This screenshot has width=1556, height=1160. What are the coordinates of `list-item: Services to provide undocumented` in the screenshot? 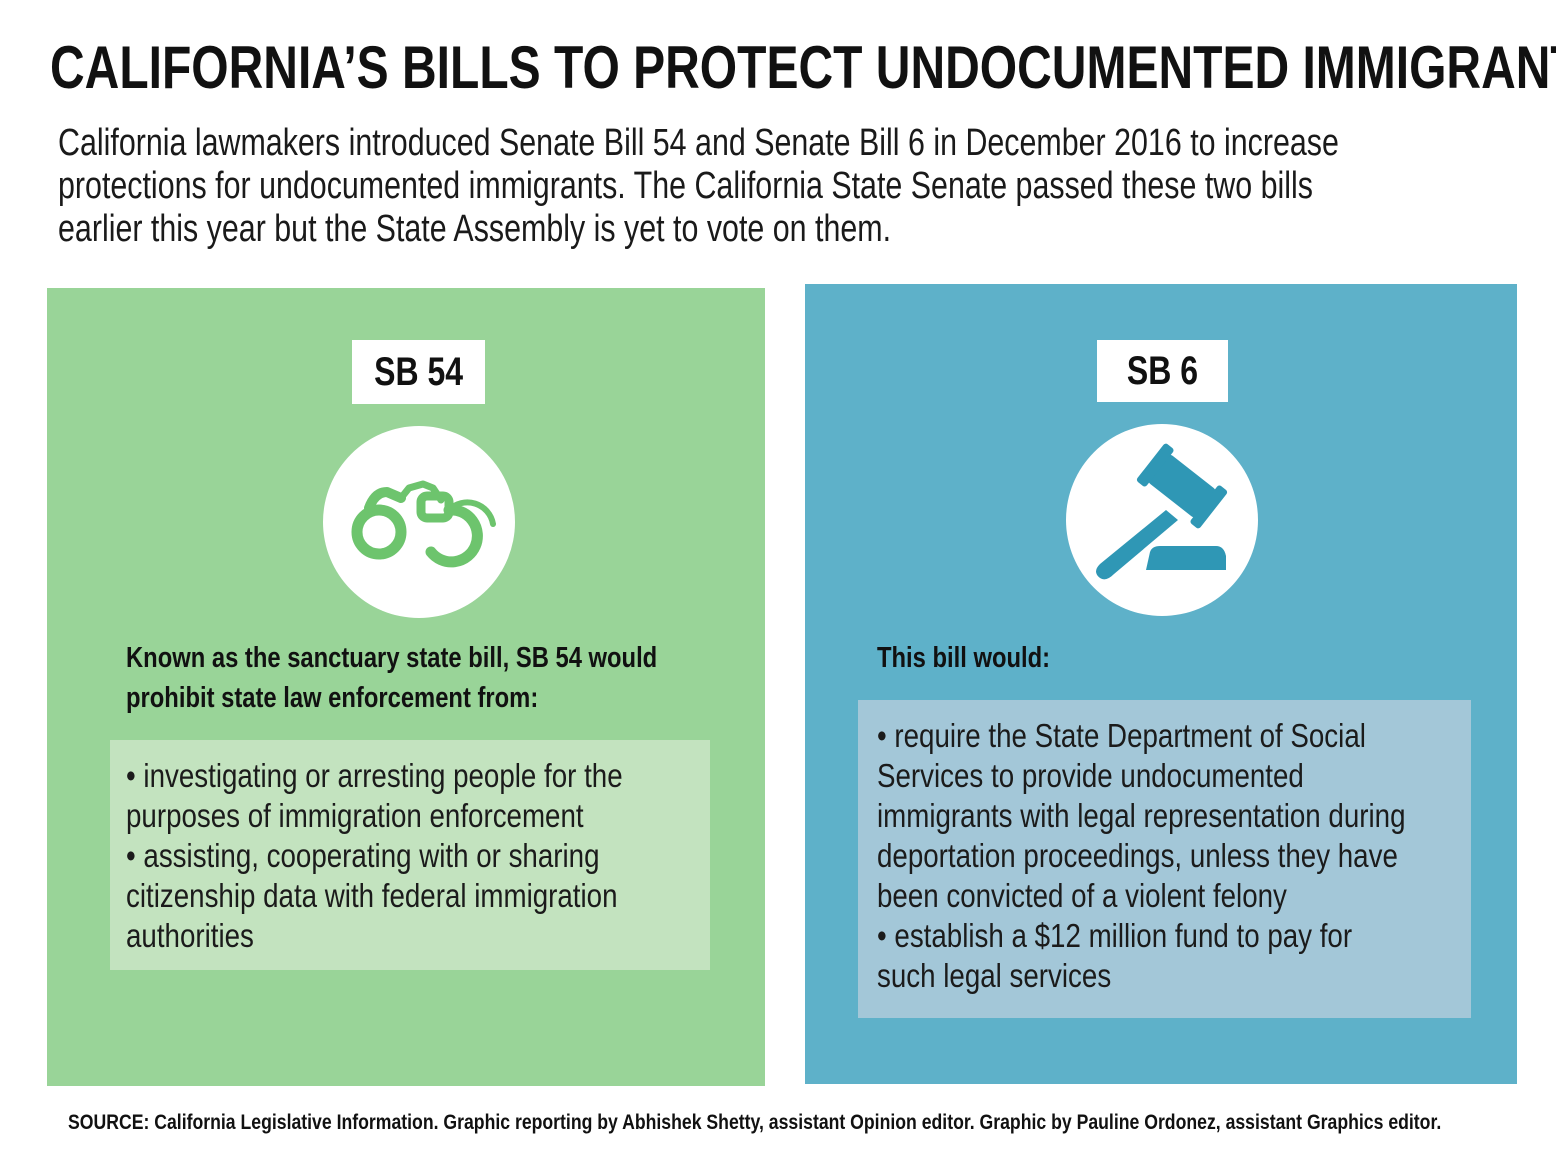 It's located at (1090, 775).